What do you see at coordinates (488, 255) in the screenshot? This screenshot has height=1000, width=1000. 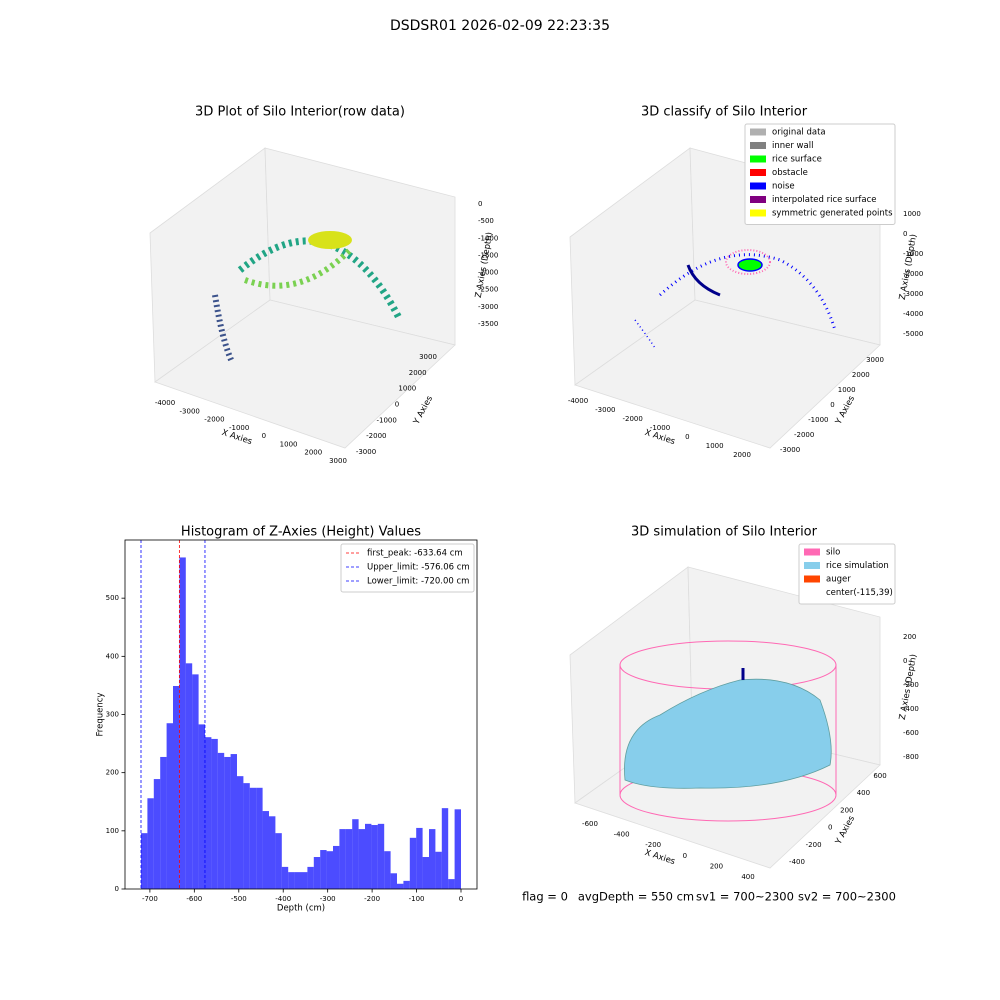 I see `z-tick-label: -1500` at bounding box center [488, 255].